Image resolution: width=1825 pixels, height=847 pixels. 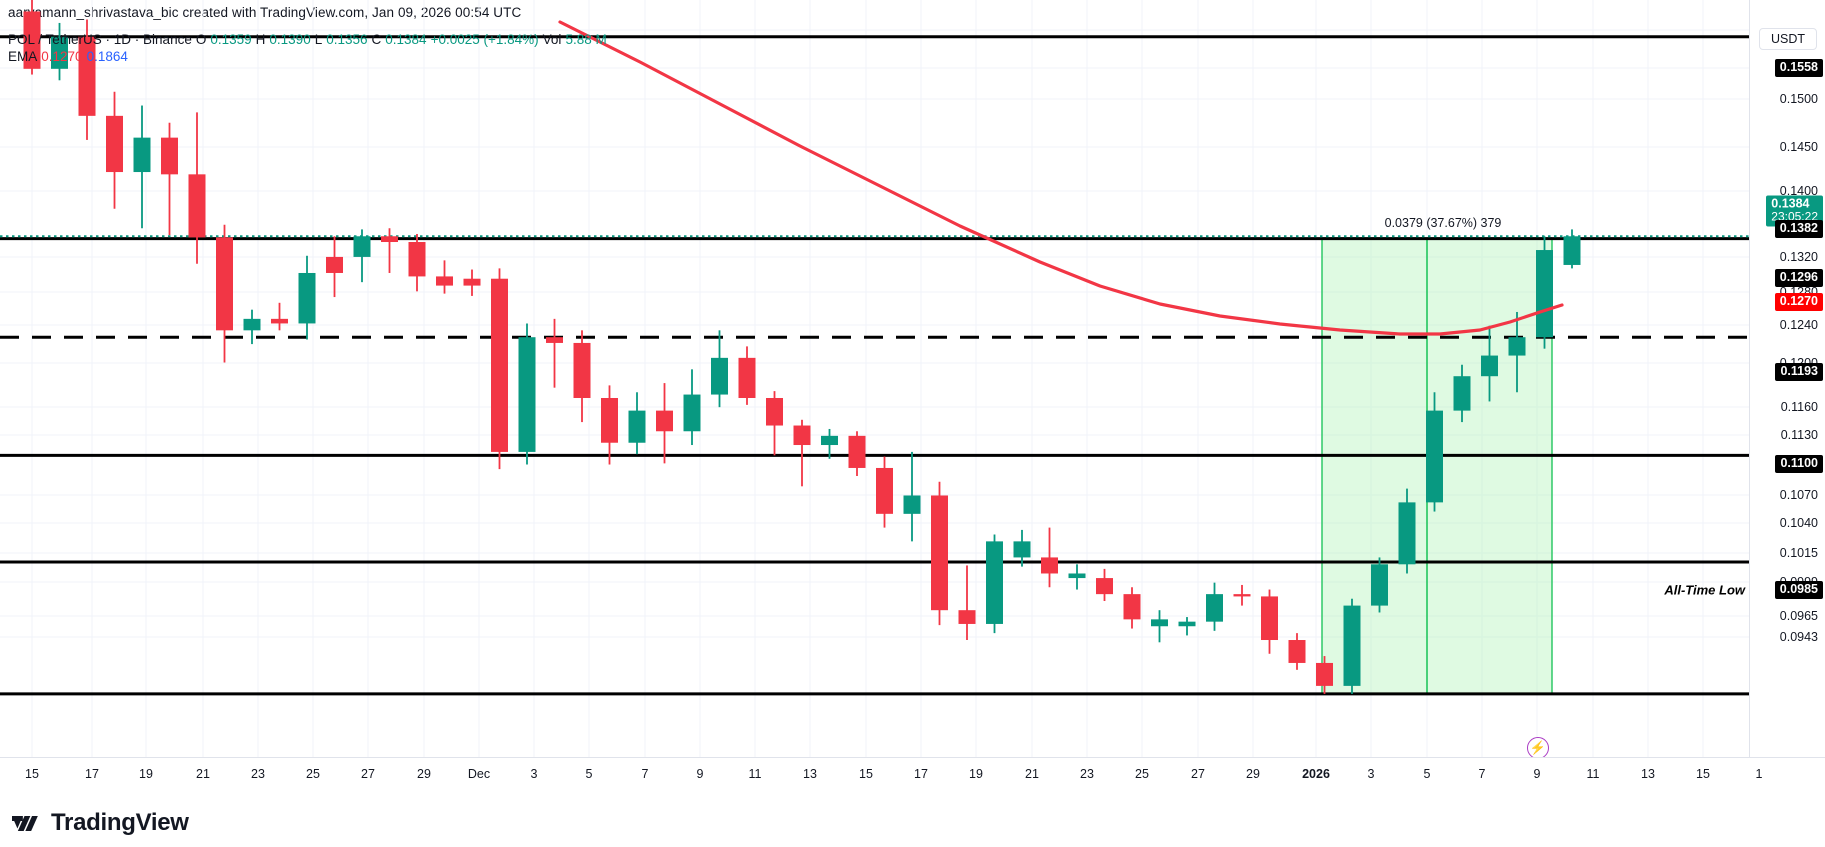 What do you see at coordinates (1798, 68) in the screenshot?
I see `price-axis-badge: 0.1558` at bounding box center [1798, 68].